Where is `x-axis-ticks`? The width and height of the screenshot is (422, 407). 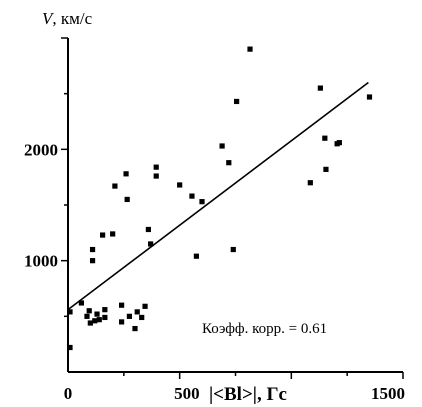
x-axis-ticks is located at coordinates (263, 375).